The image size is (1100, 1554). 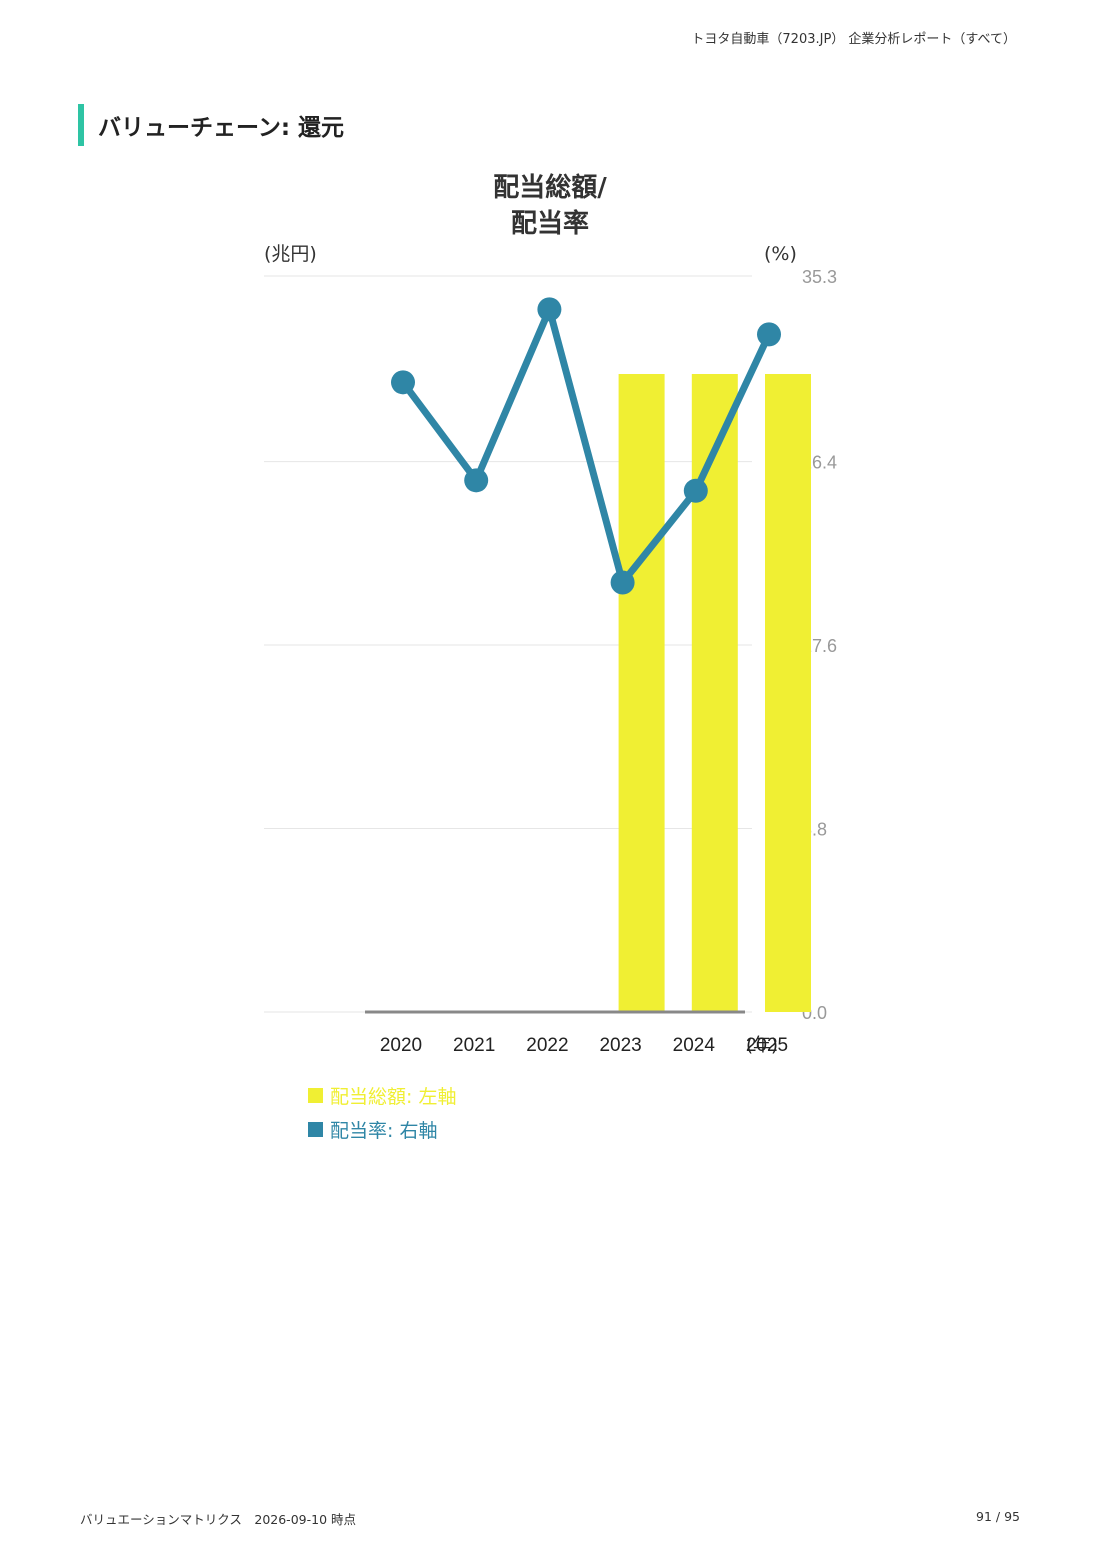 I want to click on section-accent-bar, so click(x=81, y=125).